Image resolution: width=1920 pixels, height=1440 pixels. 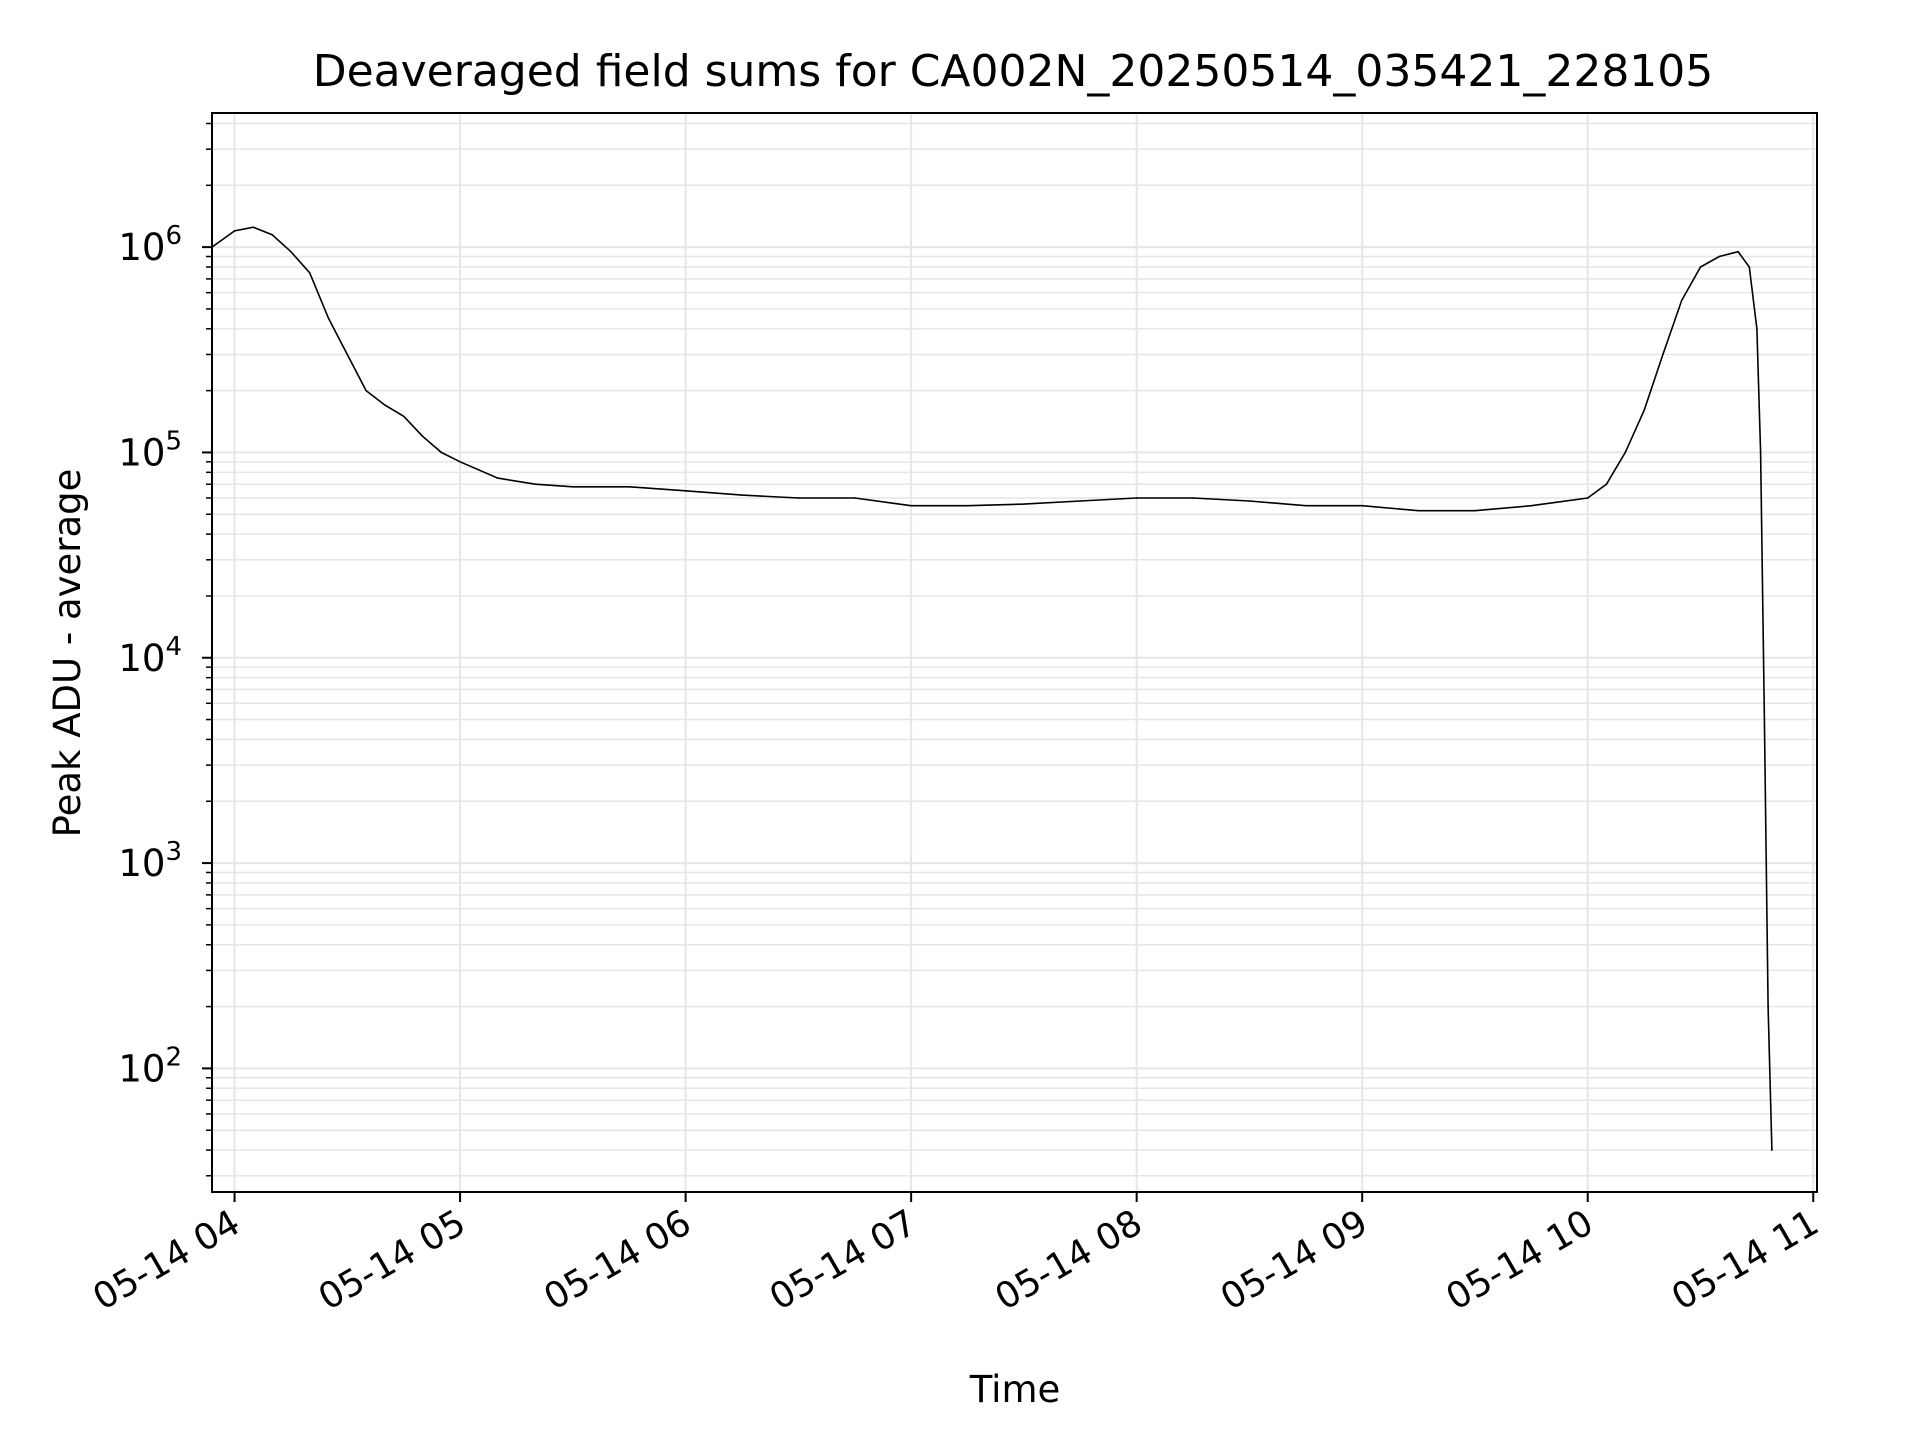 What do you see at coordinates (150, 1066) in the screenshot?
I see `y-tick-label: 102` at bounding box center [150, 1066].